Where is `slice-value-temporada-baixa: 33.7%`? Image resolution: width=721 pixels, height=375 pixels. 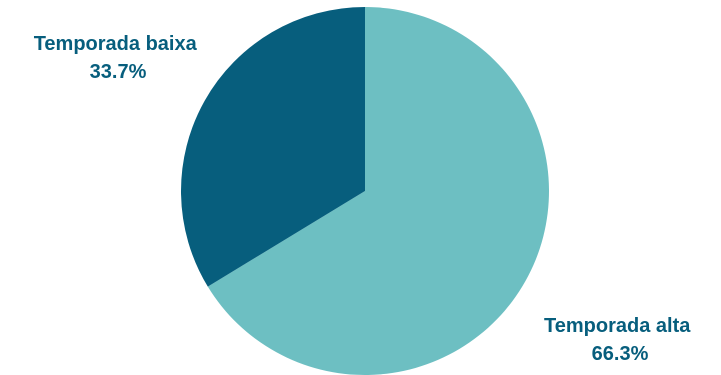 slice-value-temporada-baixa: 33.7% is located at coordinates (118, 72).